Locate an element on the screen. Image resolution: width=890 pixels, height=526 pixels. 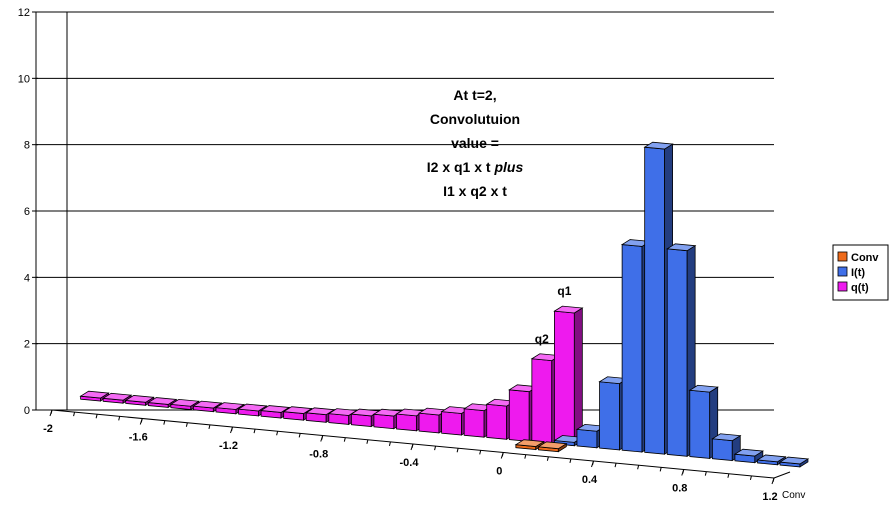
x-tick-label: -2 is located at coordinates (48, 429).